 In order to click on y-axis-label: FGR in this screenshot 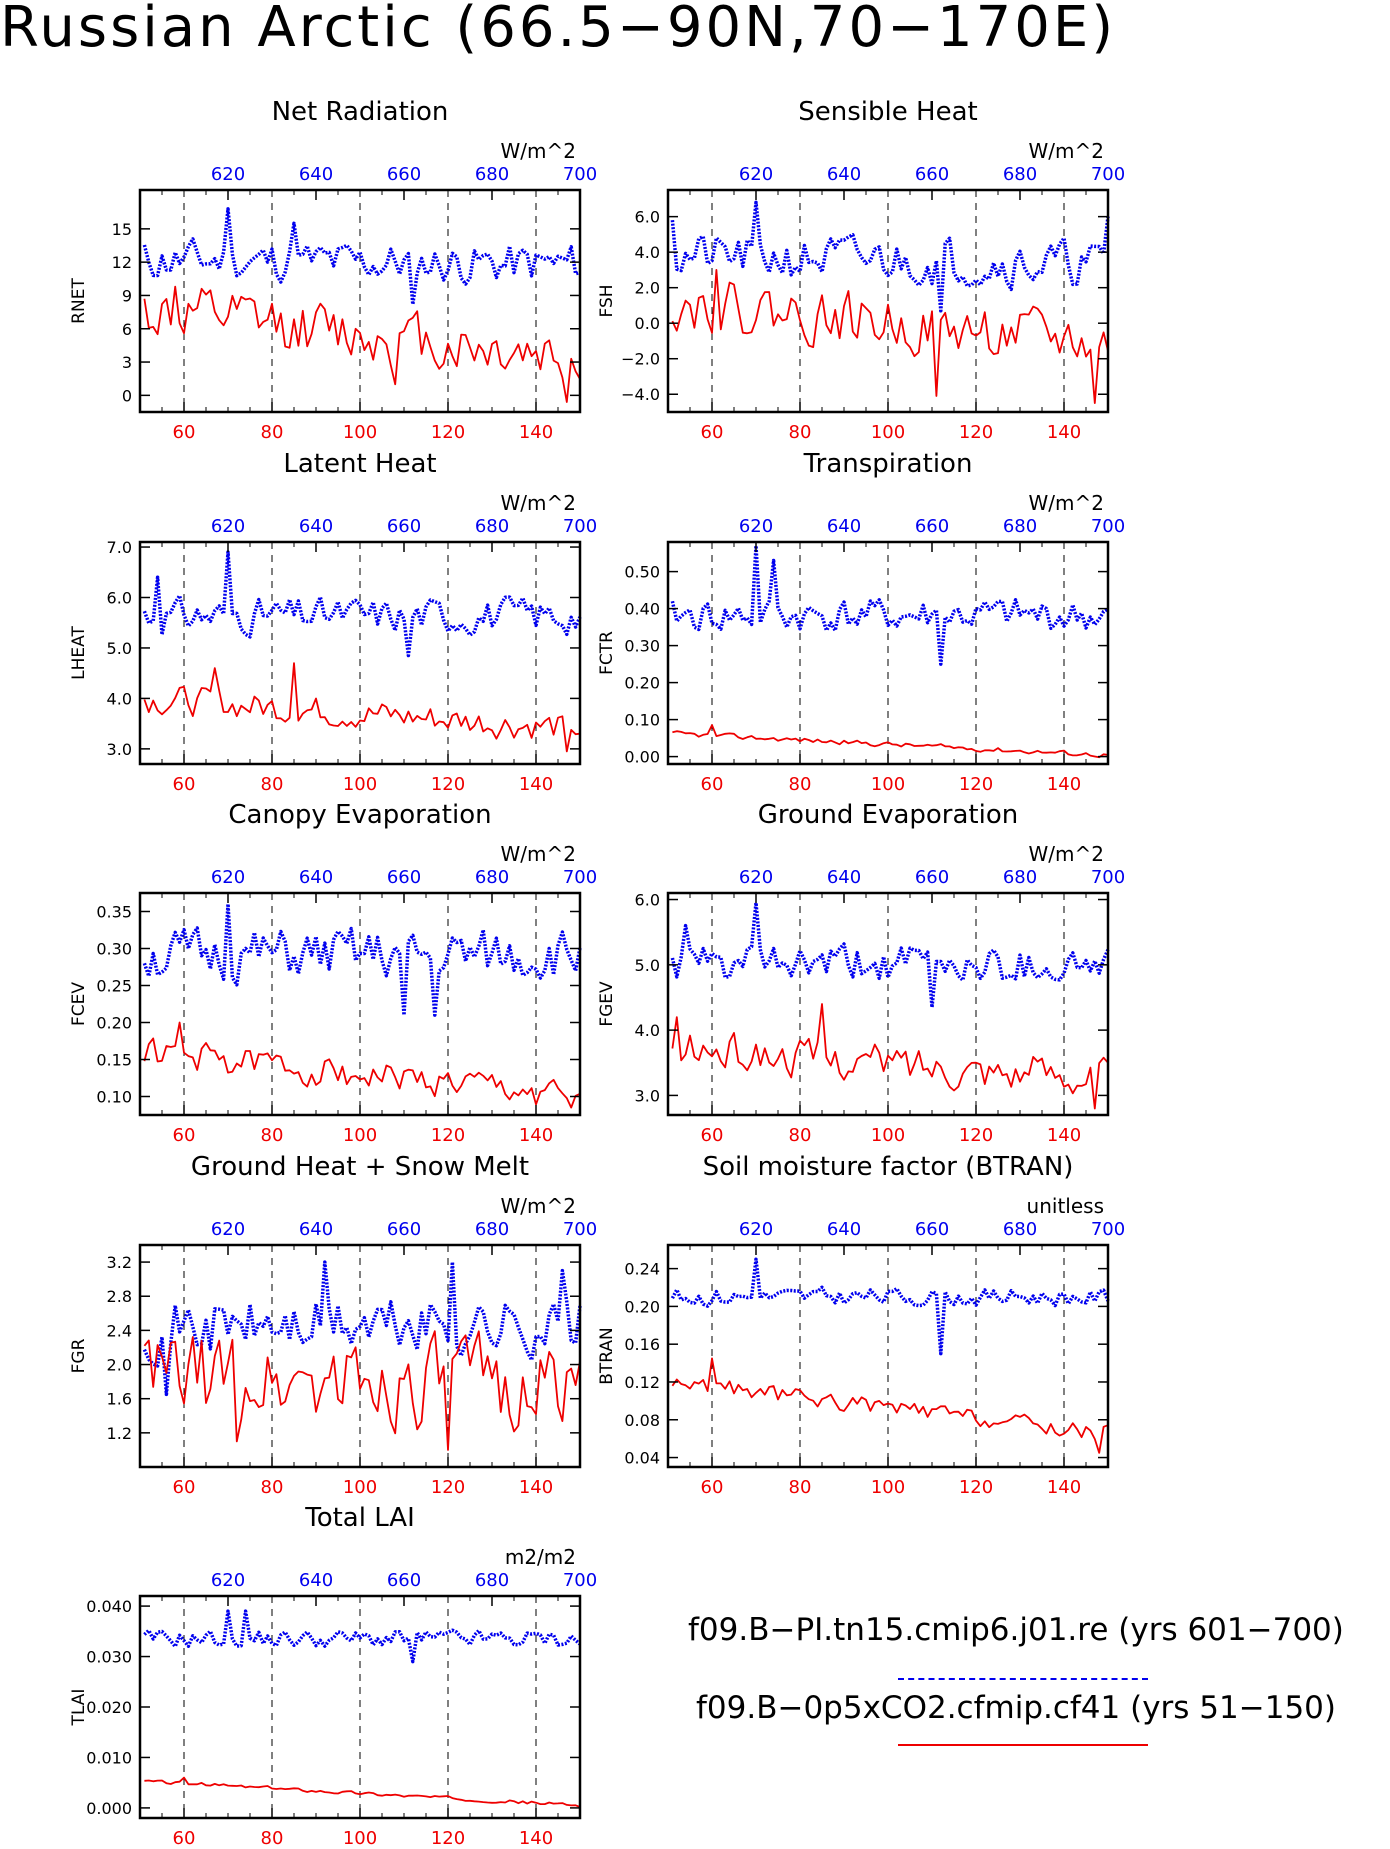, I will do `click(79, 1355)`.